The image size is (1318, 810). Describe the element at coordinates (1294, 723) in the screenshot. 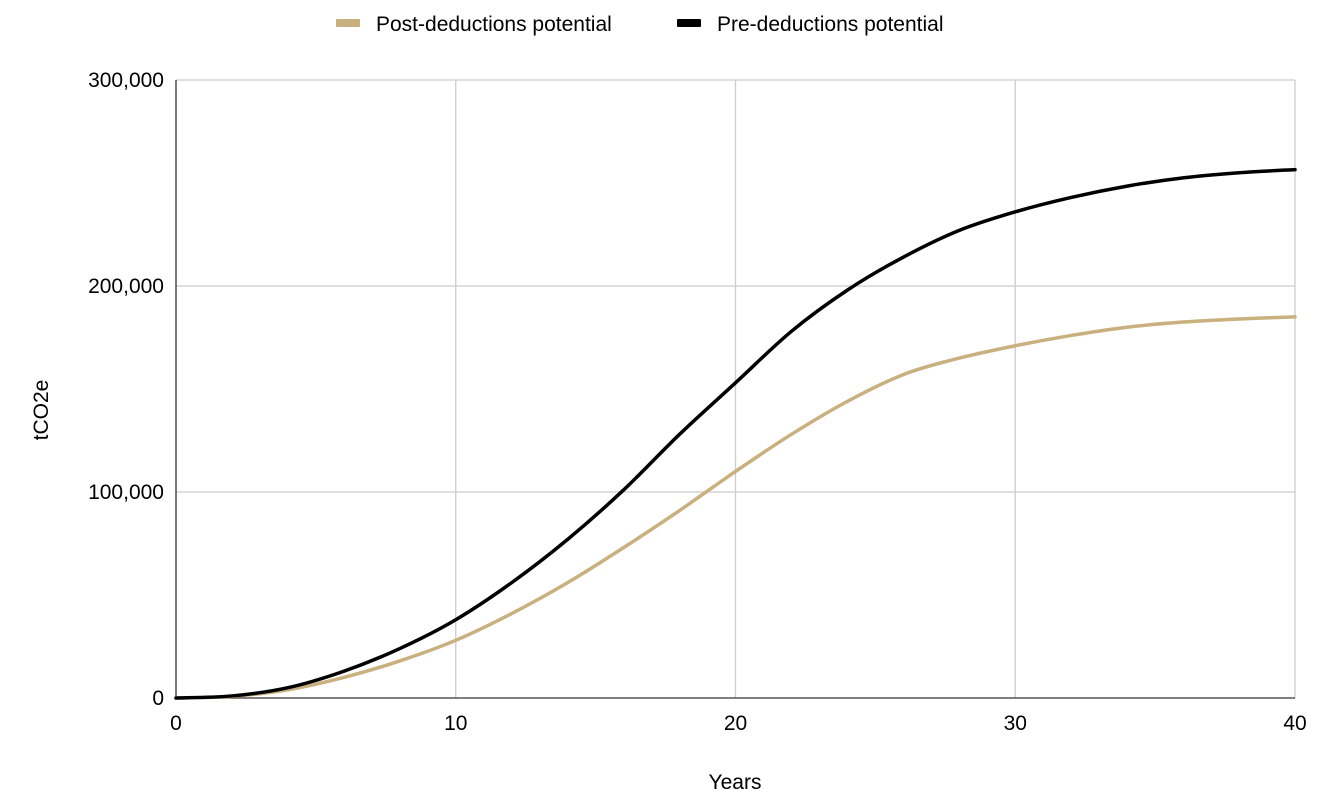

I see `x-tick-label: 40` at that location.